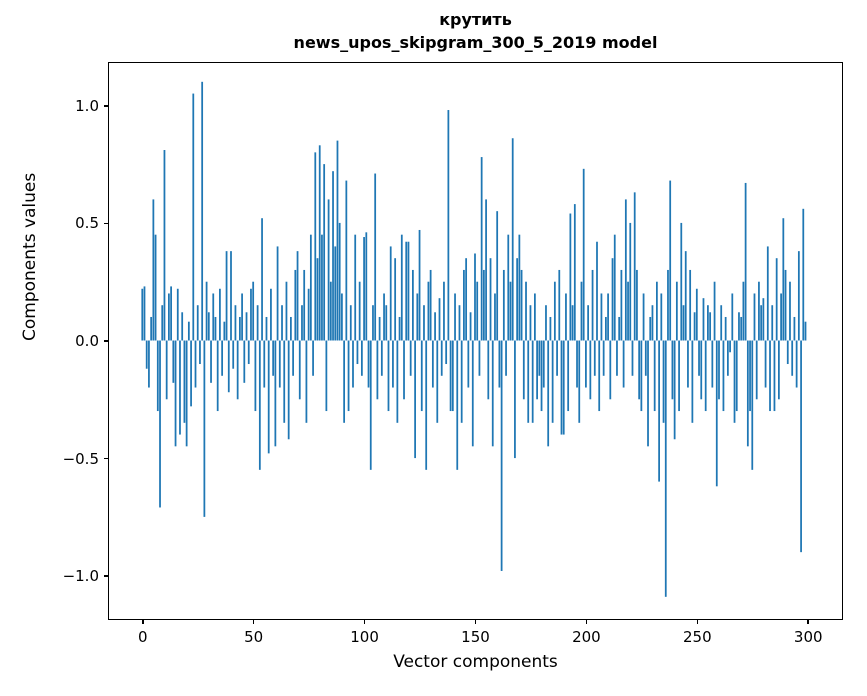  I want to click on x-tick-label: 100, so click(364, 637).